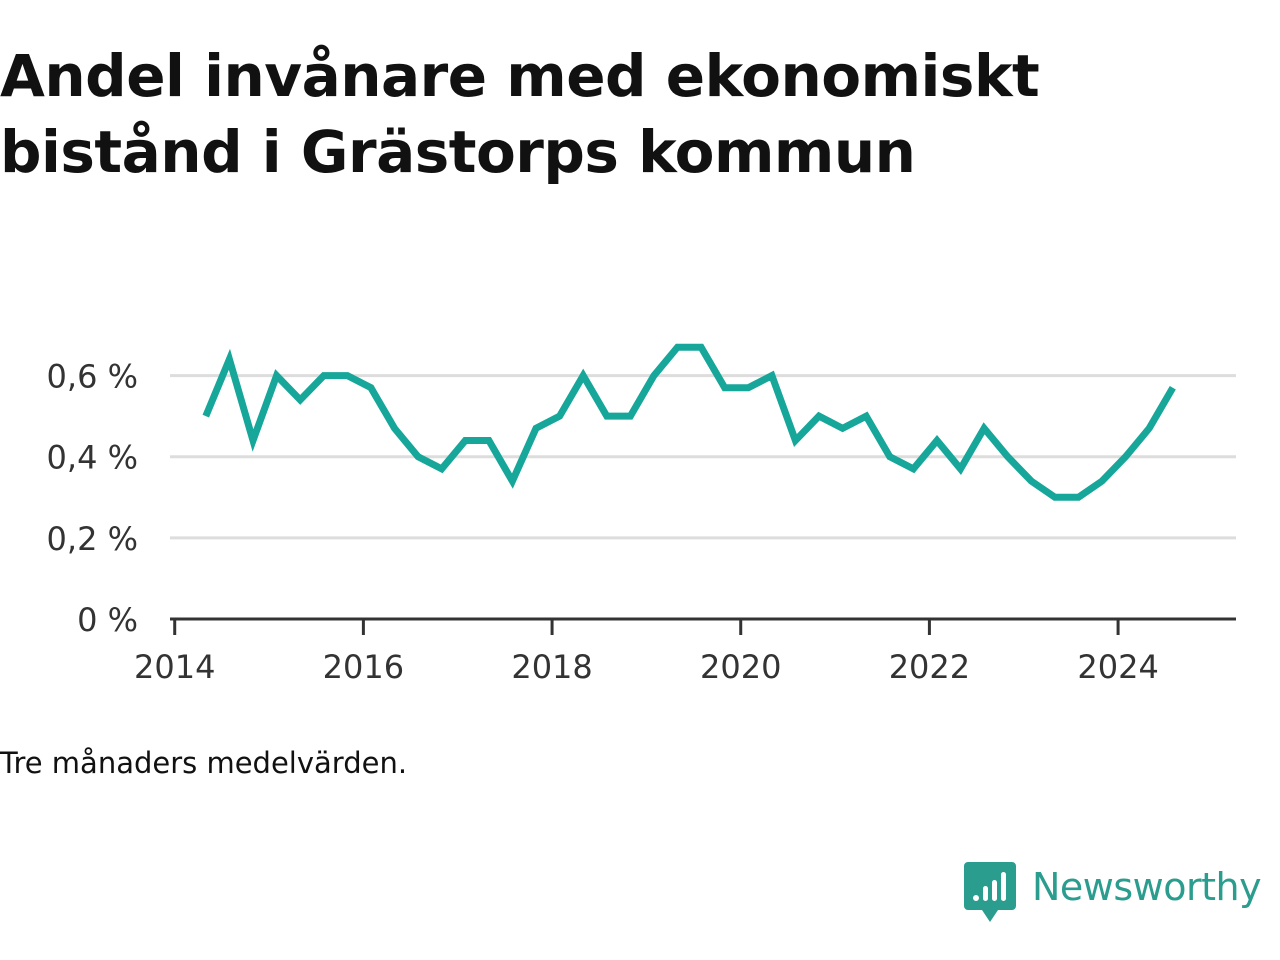  Describe the element at coordinates (929, 667) in the screenshot. I see `x-tick-label: 2022` at that location.